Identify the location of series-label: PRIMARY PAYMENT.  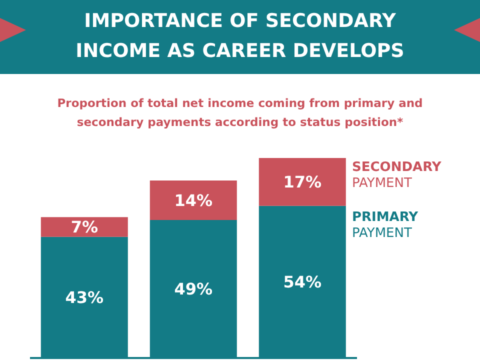
(386, 226).